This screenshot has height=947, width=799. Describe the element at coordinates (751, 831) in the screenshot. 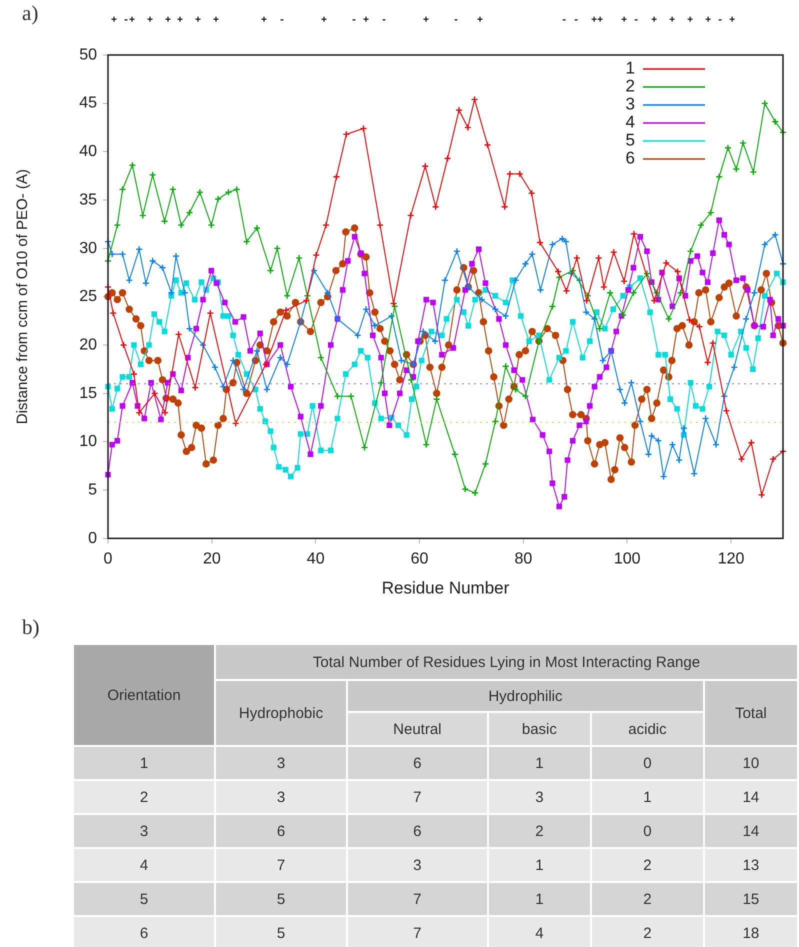

I see `data-label: 14` at that location.